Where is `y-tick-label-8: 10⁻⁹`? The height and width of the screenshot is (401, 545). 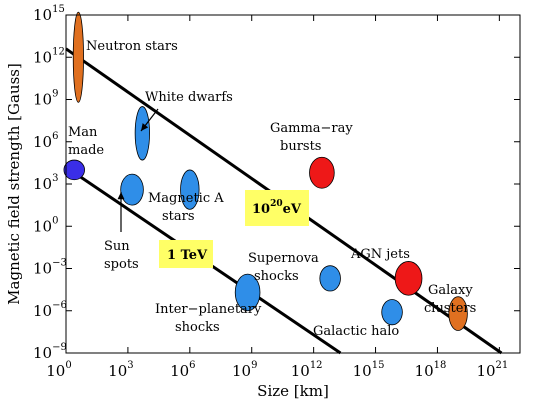 y-tick-label-8: 10⁻⁹ is located at coordinates (50, 352).